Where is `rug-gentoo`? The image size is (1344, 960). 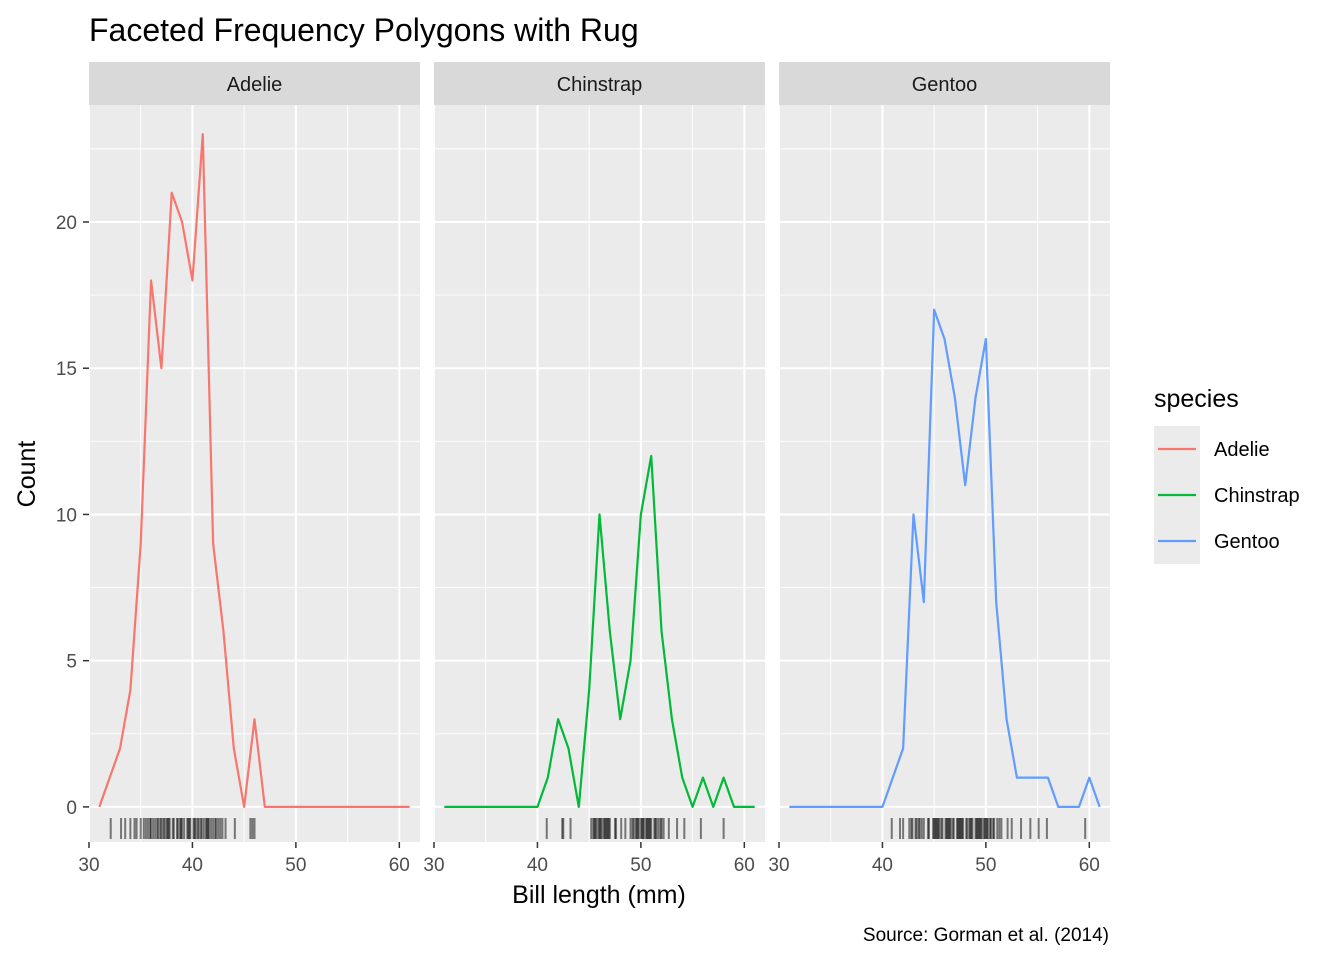 rug-gentoo is located at coordinates (988, 828).